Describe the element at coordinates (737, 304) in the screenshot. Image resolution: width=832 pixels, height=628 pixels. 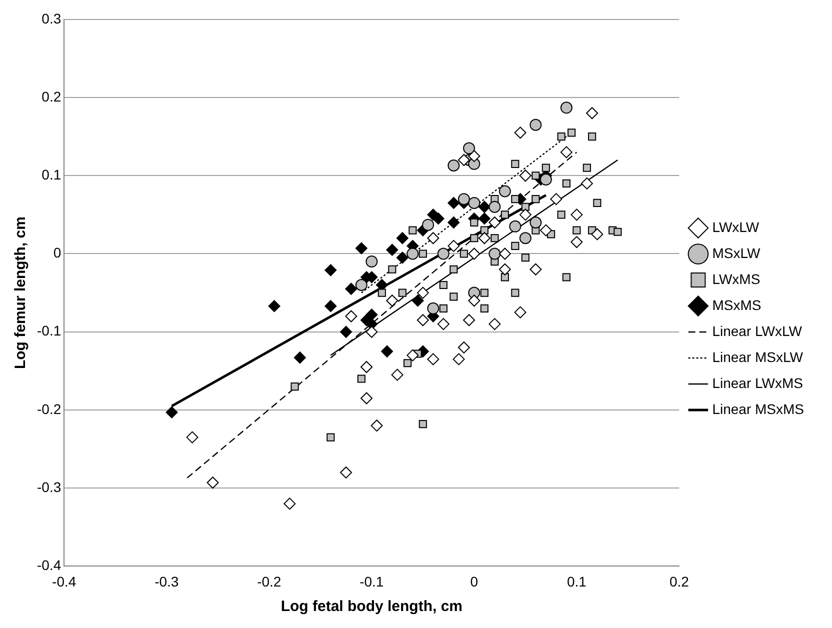
I see `legend-label: MSxMS` at that location.